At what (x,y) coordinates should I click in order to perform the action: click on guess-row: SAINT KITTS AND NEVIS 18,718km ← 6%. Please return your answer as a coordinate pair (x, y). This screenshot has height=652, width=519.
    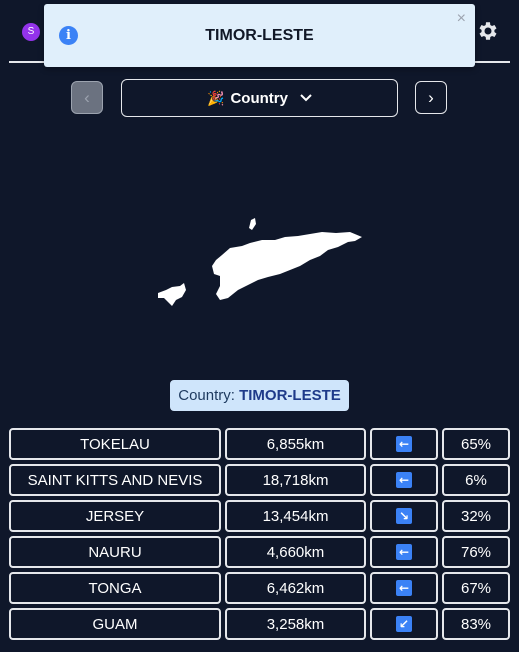
    Looking at the image, I should click on (259, 480).